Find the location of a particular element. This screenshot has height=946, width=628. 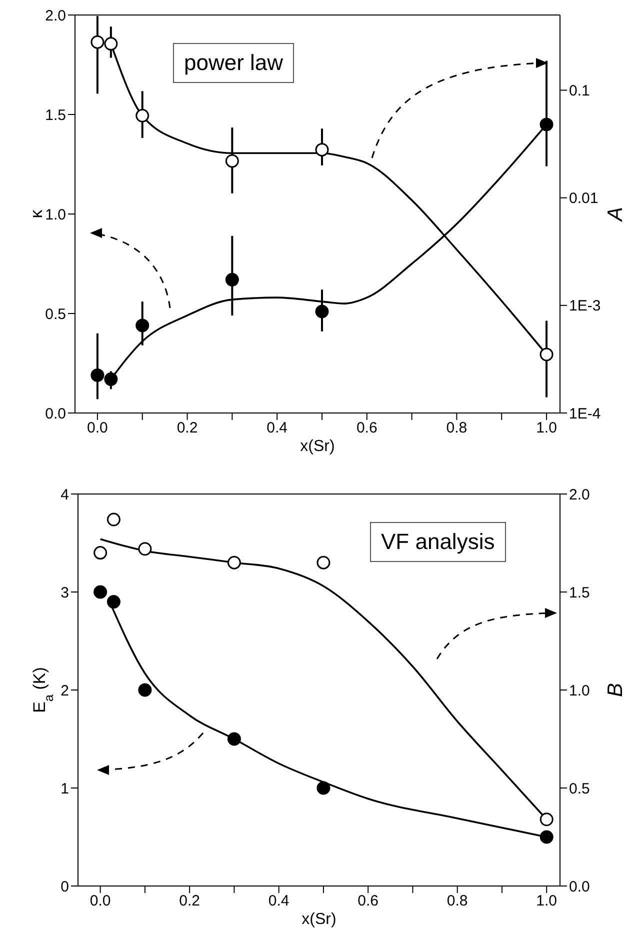

y-tick-label: 2 is located at coordinates (64, 691).